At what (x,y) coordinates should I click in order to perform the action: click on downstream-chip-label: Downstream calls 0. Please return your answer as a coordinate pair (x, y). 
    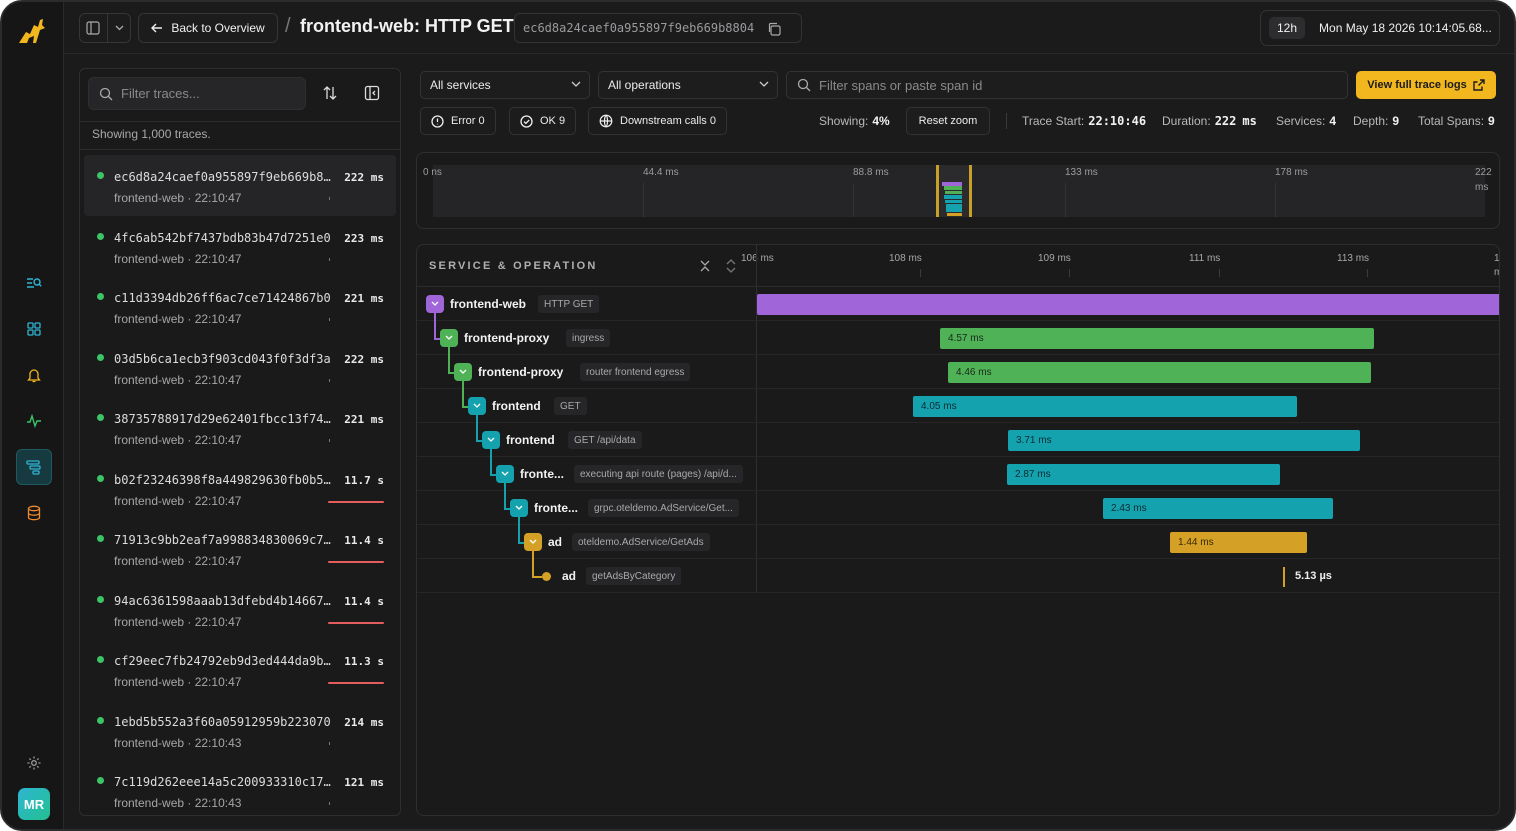
    Looking at the image, I should click on (668, 121).